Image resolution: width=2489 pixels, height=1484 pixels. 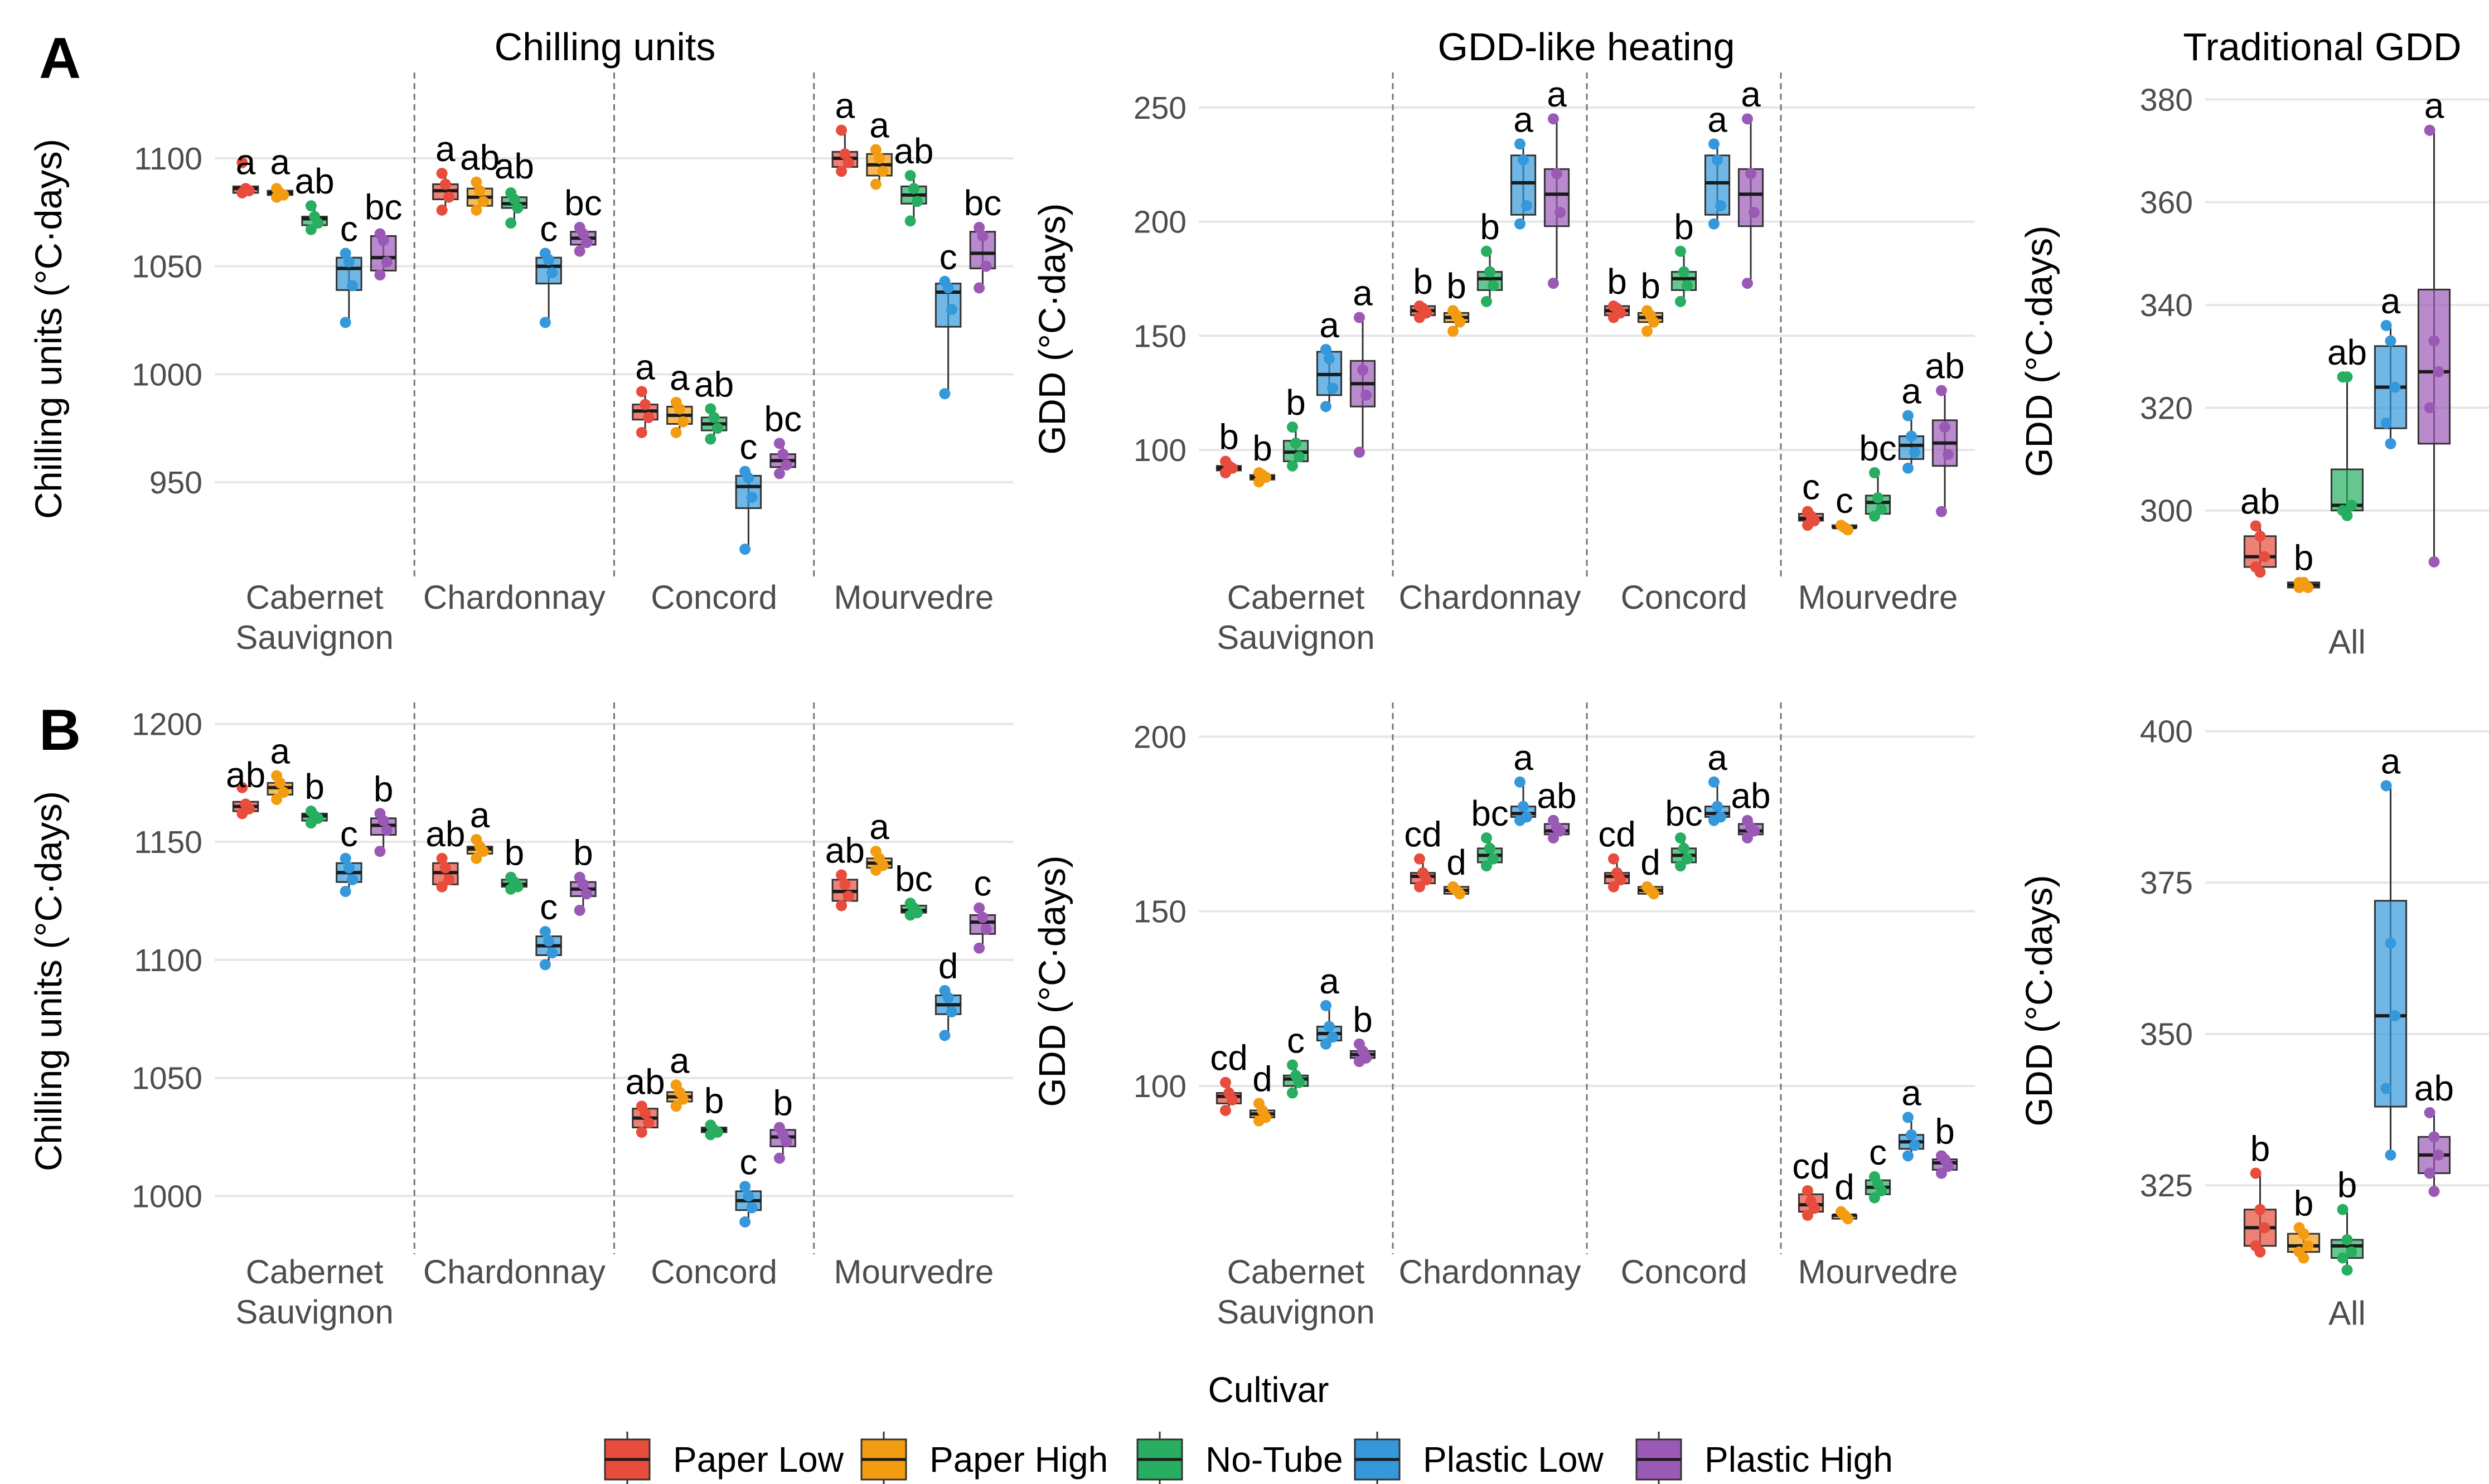 I want to click on box-plastic-high: a, so click(x=1556, y=181).